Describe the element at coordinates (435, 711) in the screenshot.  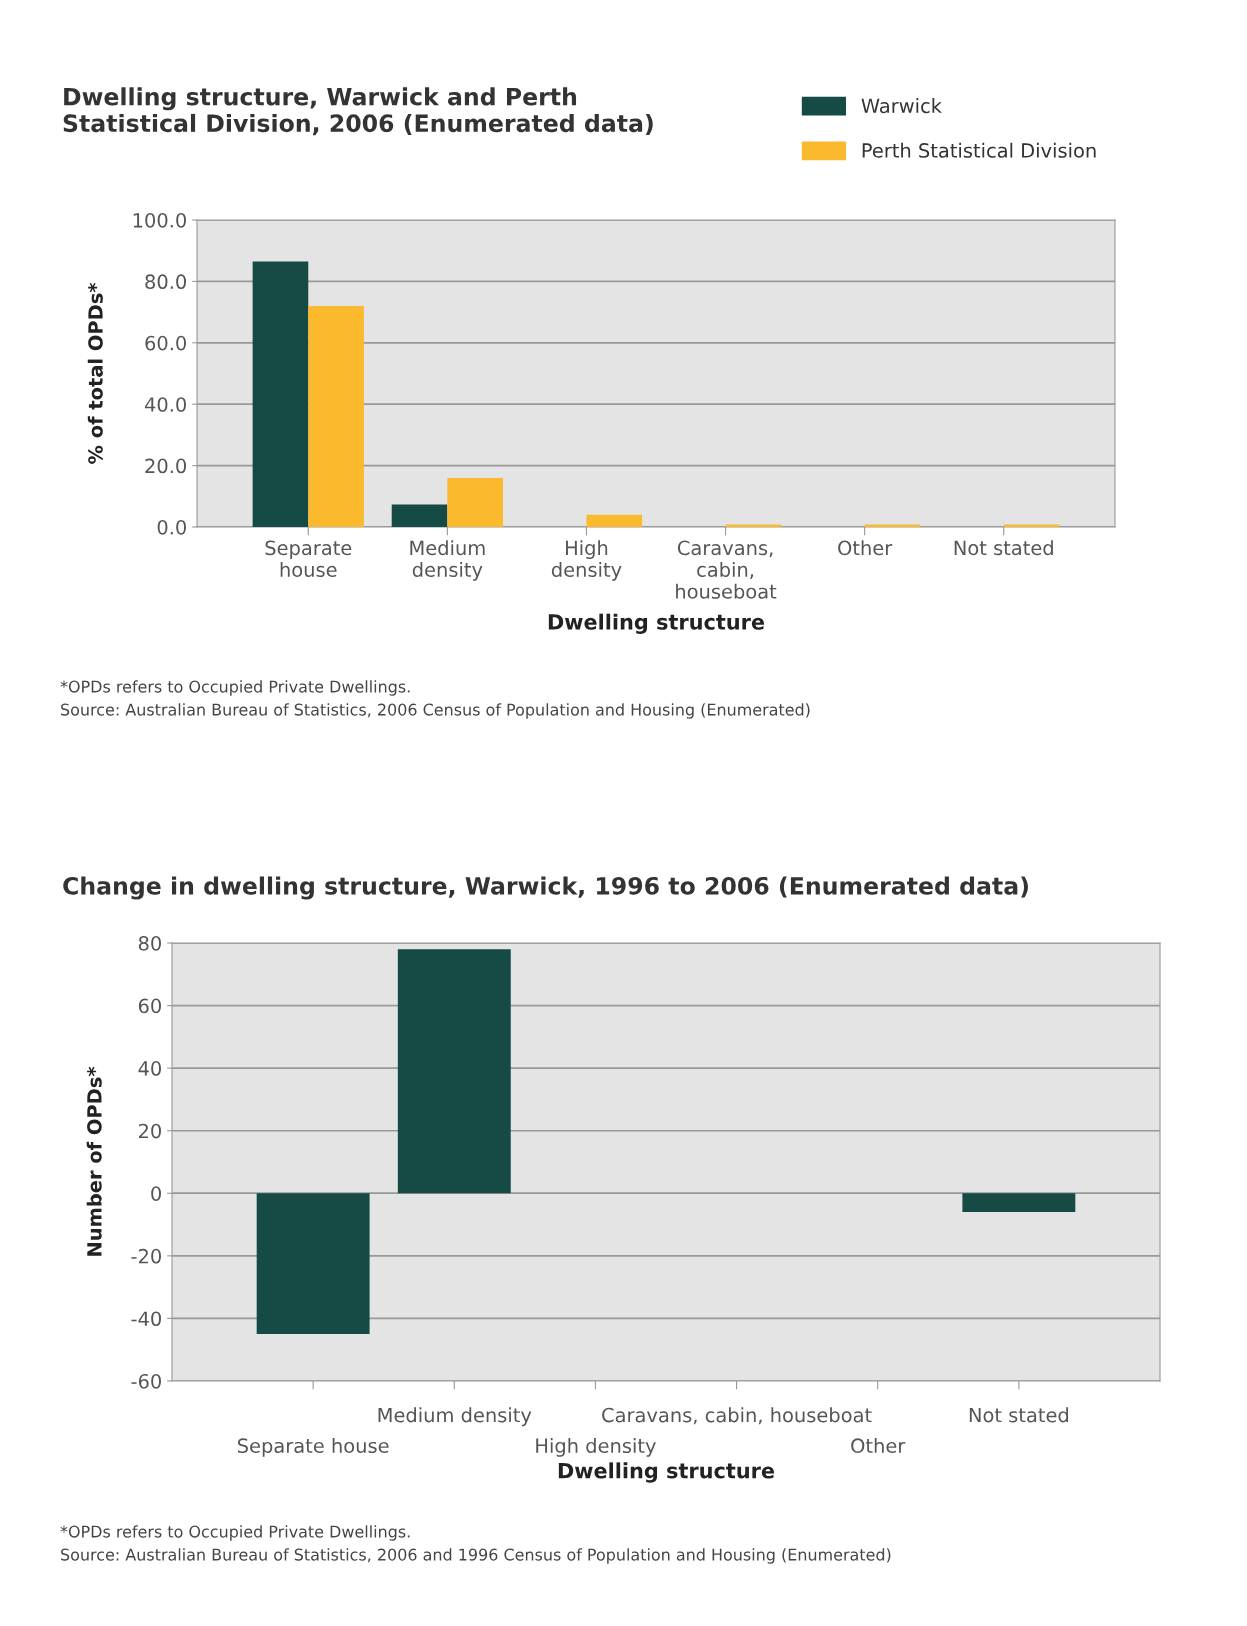
I see `source-note: Source: Australian Bureau of Statistics, 2006 Census of Population and Housing (Enumerated)` at that location.